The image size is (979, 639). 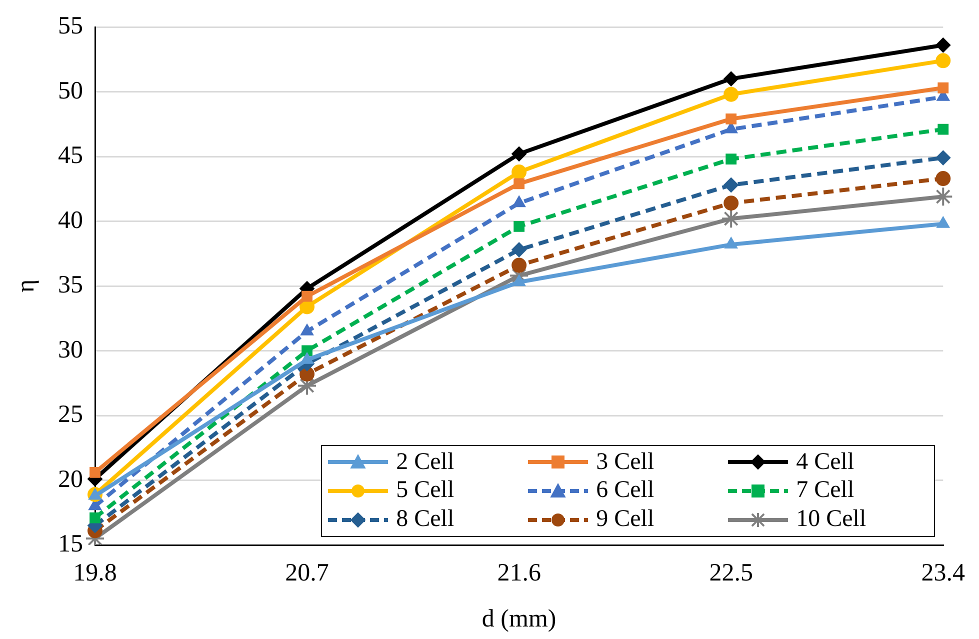 What do you see at coordinates (825, 491) in the screenshot?
I see `legend-label: 7 Cell` at bounding box center [825, 491].